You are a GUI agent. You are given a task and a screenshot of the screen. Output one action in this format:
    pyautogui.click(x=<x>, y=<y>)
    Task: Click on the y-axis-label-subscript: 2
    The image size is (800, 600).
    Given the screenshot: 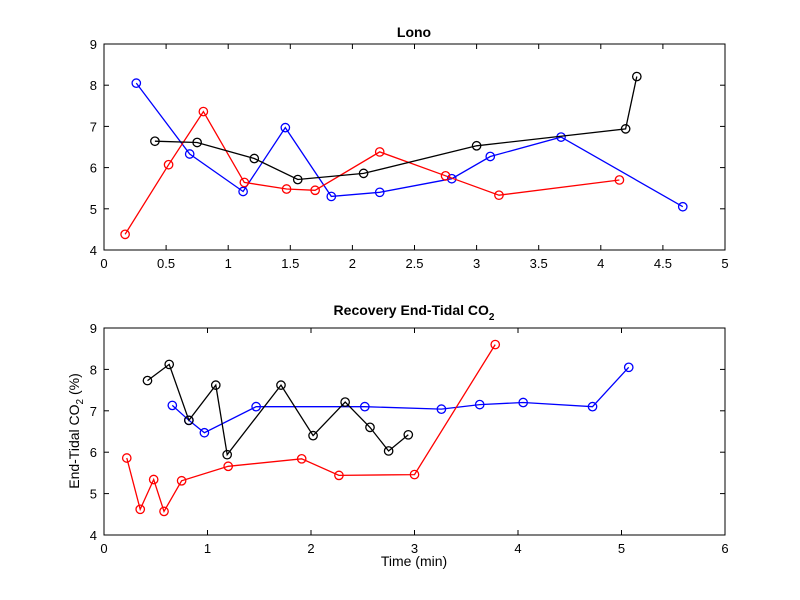 What is the action you would take?
    pyautogui.click(x=80, y=401)
    